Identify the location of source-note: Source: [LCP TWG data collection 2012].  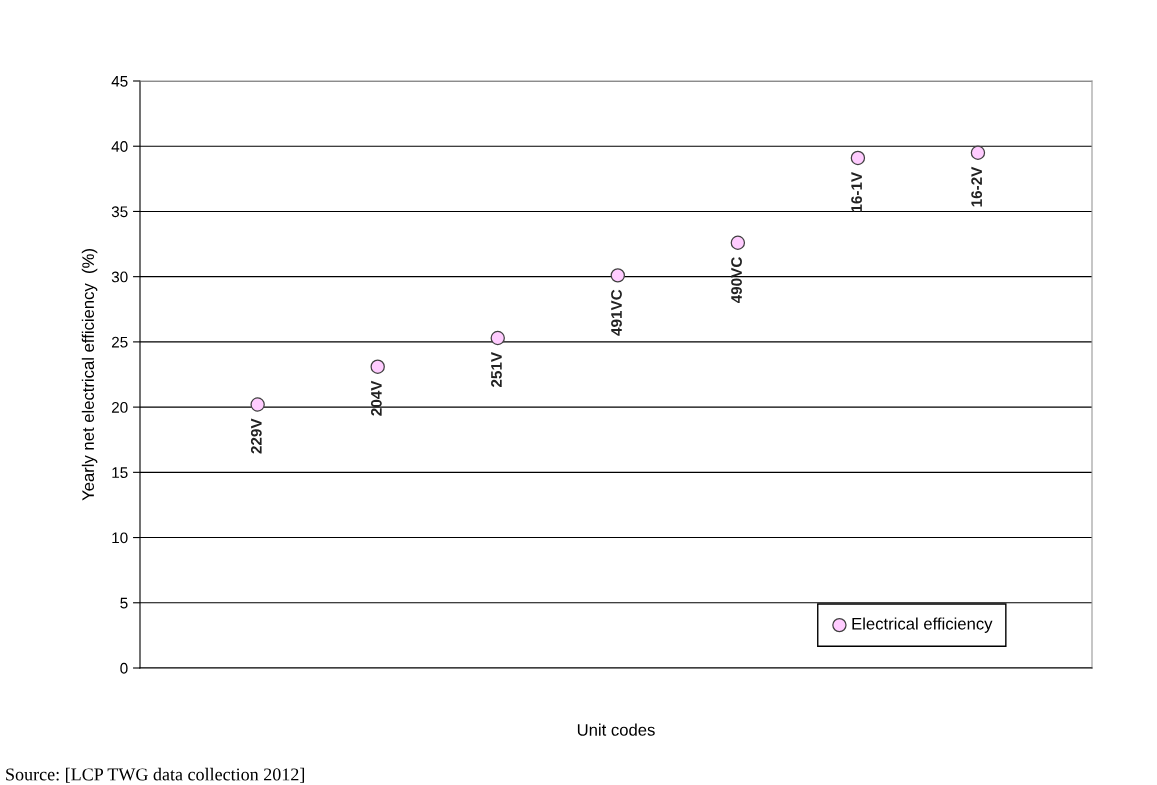
(155, 775).